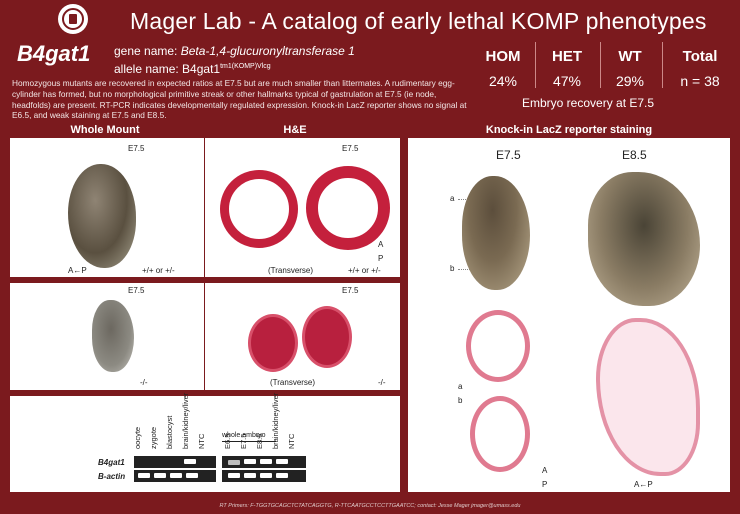 Image resolution: width=740 pixels, height=514 pixels. What do you see at coordinates (153, 437) in the screenshot?
I see `gel-lane-label: zygote` at bounding box center [153, 437].